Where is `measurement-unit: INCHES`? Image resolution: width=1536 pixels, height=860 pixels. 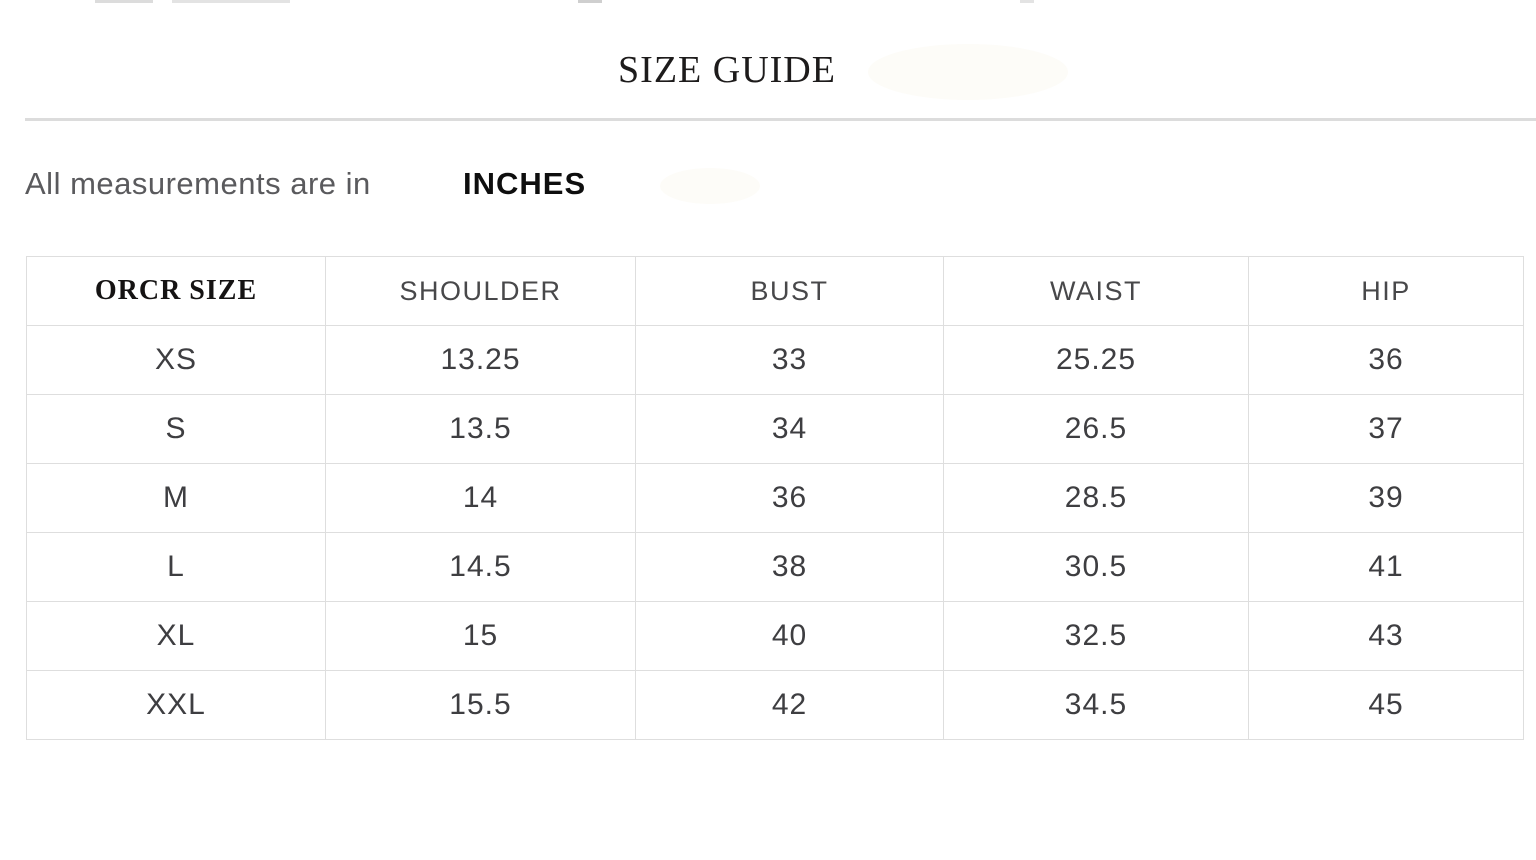
measurement-unit: INCHES is located at coordinates (525, 183).